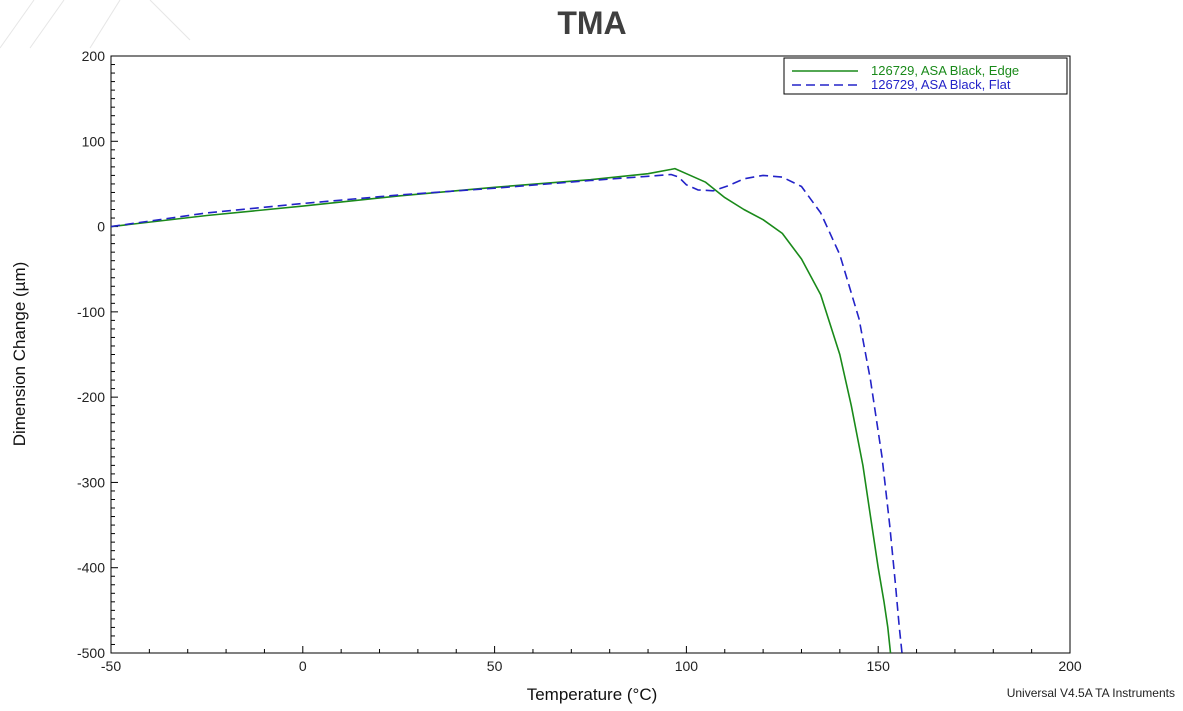 The width and height of the screenshot is (1183, 711). What do you see at coordinates (495, 666) in the screenshot?
I see `x-tick-label: 50` at bounding box center [495, 666].